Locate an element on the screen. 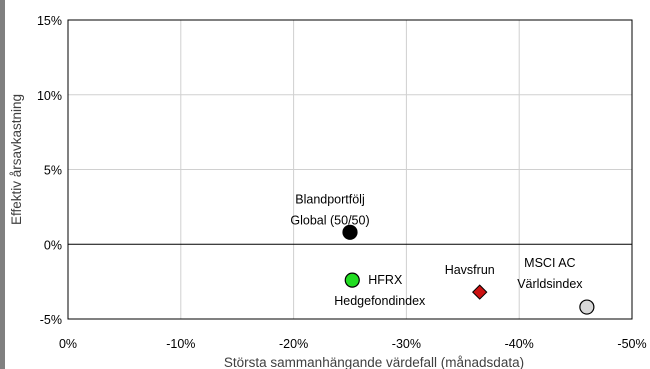 The image size is (650, 369). window-edge is located at coordinates (2, 184).